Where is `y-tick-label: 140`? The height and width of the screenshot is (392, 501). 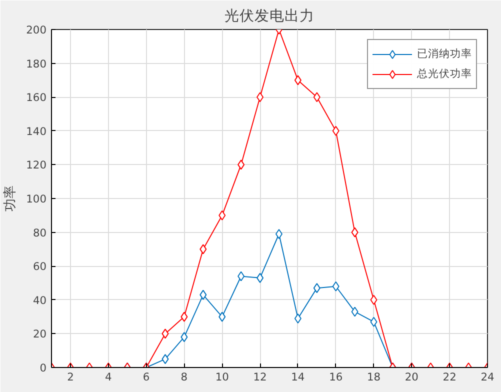 y-tick-label: 140 is located at coordinates (36, 131).